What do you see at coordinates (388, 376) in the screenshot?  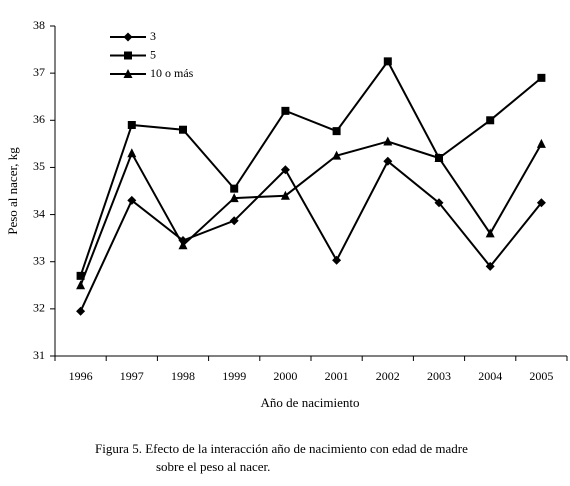 I see `x-tick-label: 2002` at bounding box center [388, 376].